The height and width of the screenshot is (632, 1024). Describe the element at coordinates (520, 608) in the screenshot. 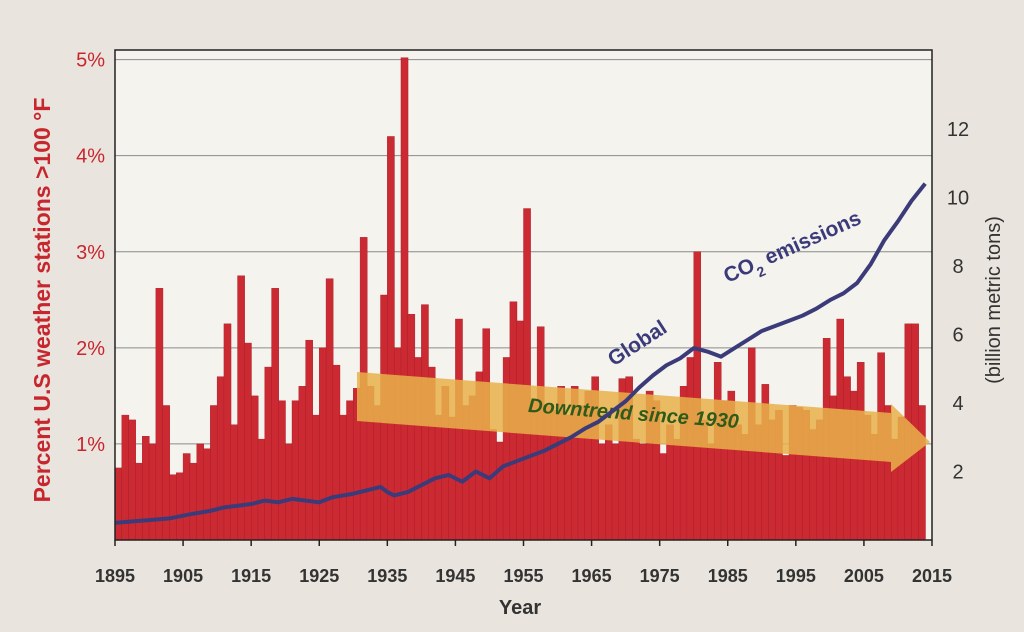

I see `x-axis-label: Year` at that location.